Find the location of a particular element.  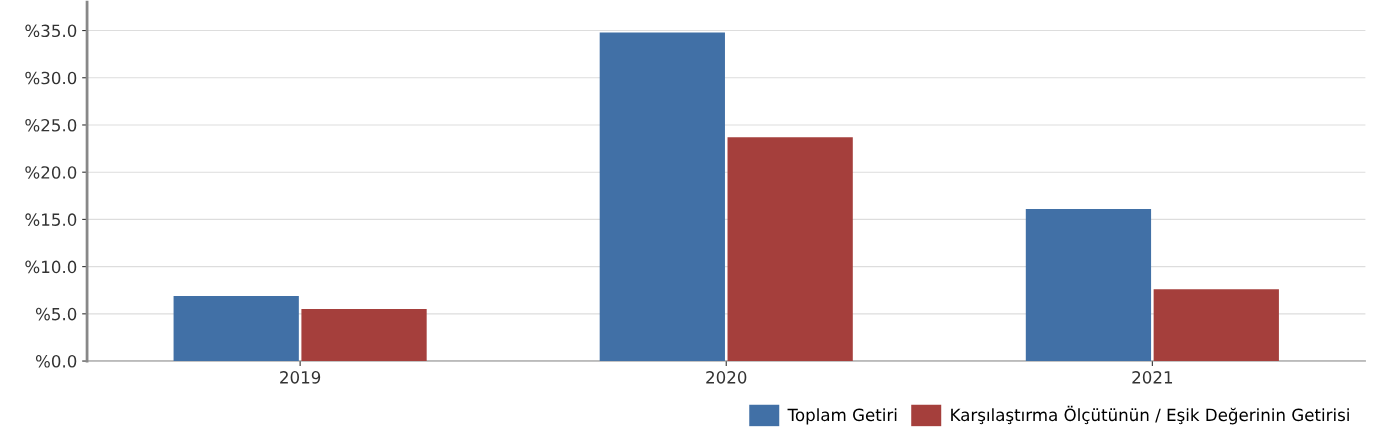

legend-label: Karşılaştırma Ölçütünün / Eşik Değerinin Getirisi is located at coordinates (1150, 415).